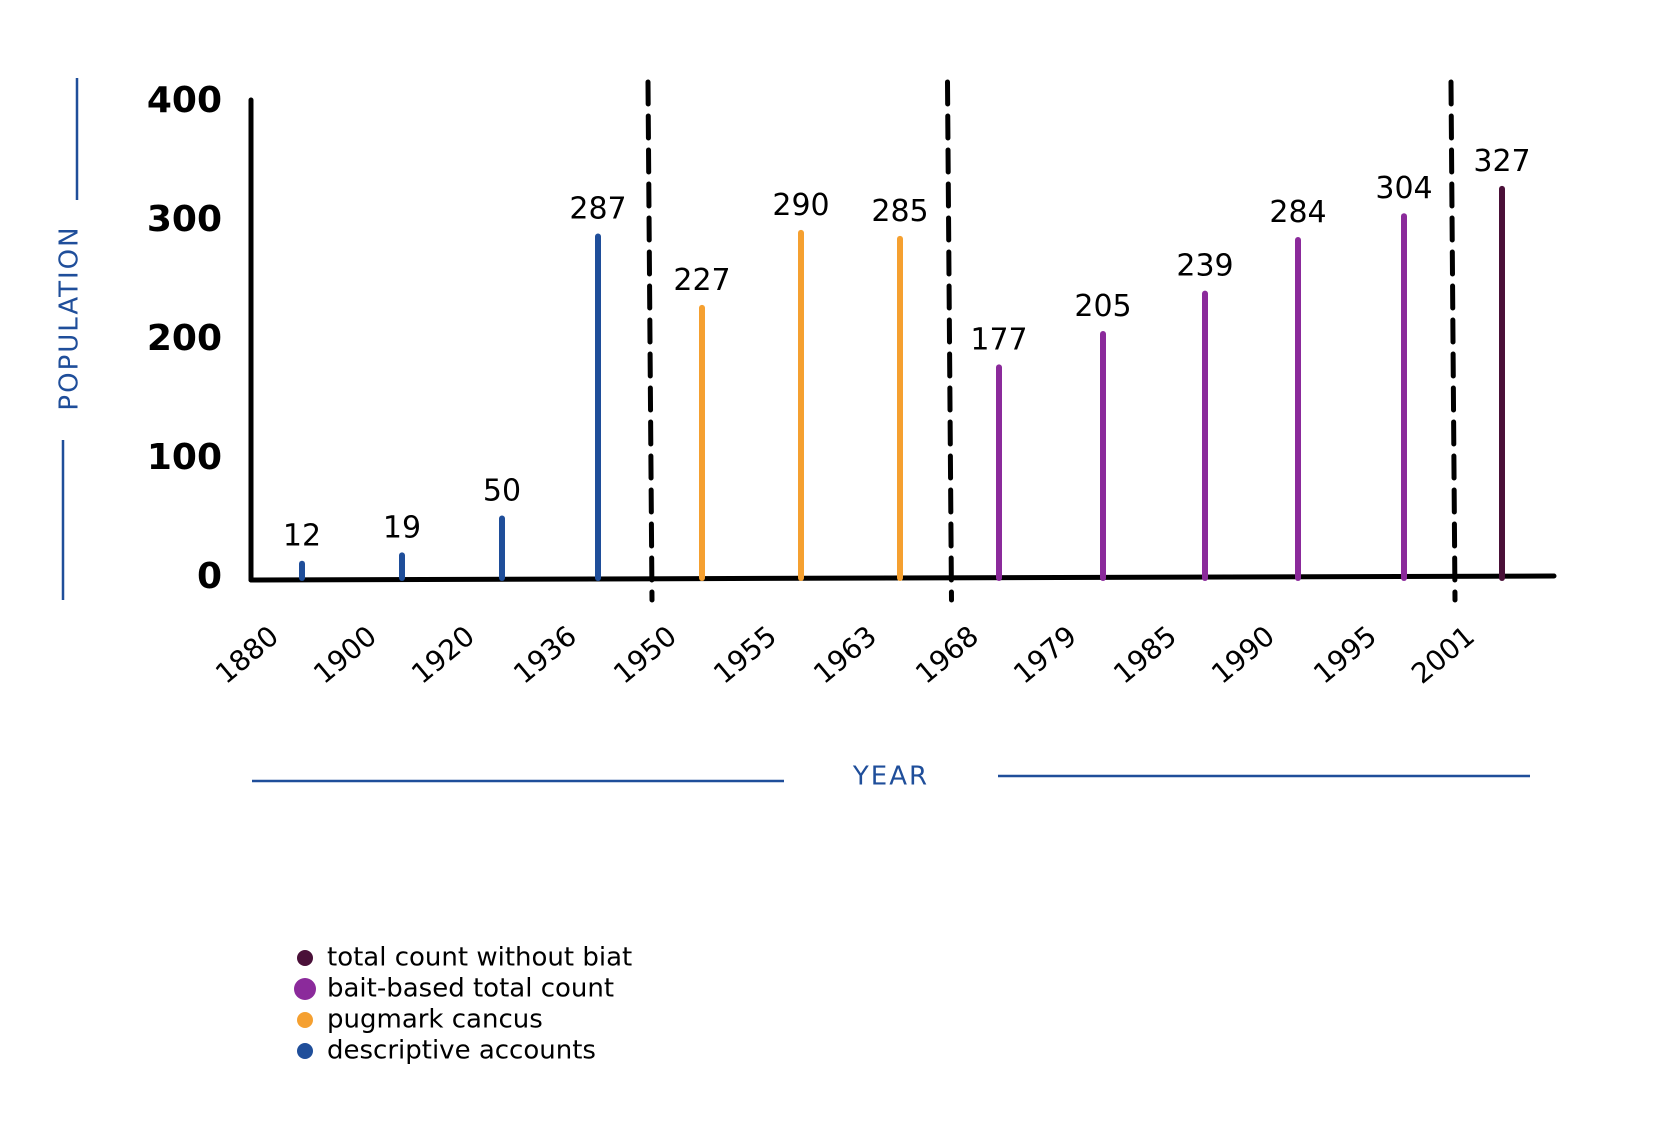 The width and height of the screenshot is (1653, 1145). What do you see at coordinates (645, 654) in the screenshot?
I see `x-tick-label: 1950` at bounding box center [645, 654].